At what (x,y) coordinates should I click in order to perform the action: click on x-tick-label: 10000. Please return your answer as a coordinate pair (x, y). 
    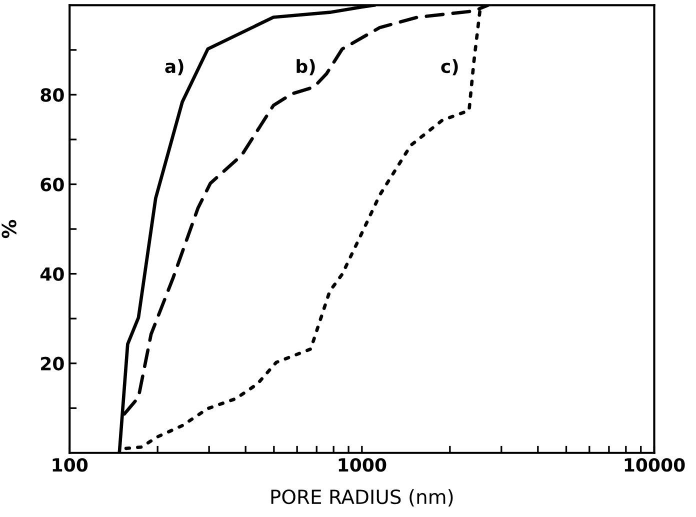
    Looking at the image, I should click on (654, 465).